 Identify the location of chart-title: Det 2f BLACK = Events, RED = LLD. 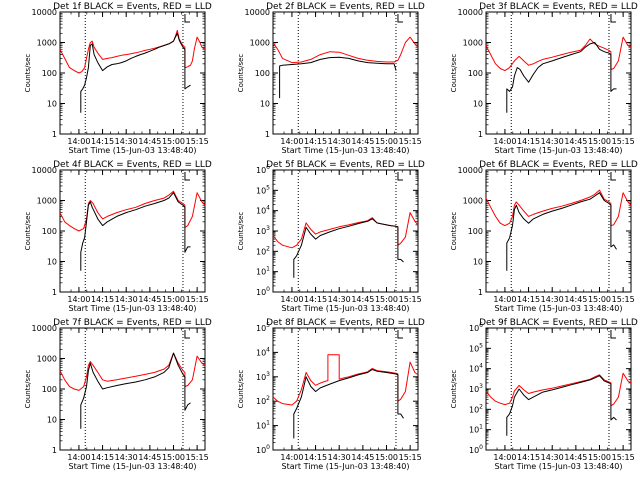
(345, 7).